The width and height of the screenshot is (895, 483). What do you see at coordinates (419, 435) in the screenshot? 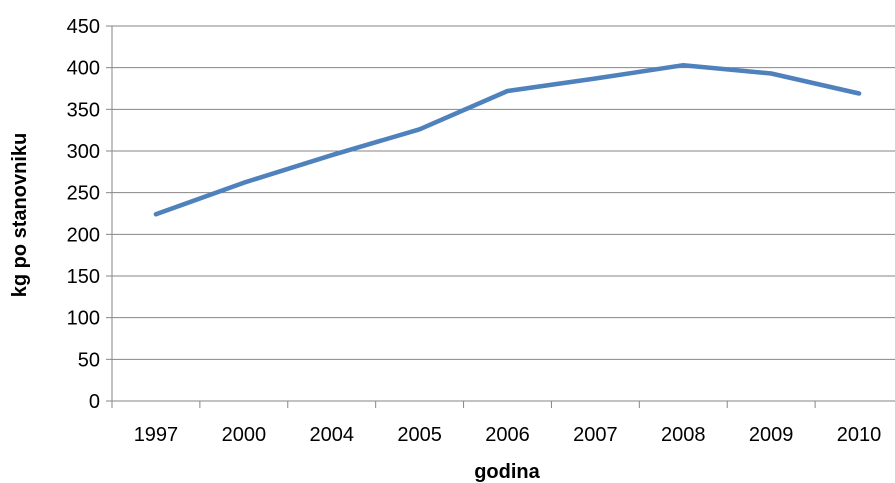
I see `x-tick-label: 2005` at bounding box center [419, 435].